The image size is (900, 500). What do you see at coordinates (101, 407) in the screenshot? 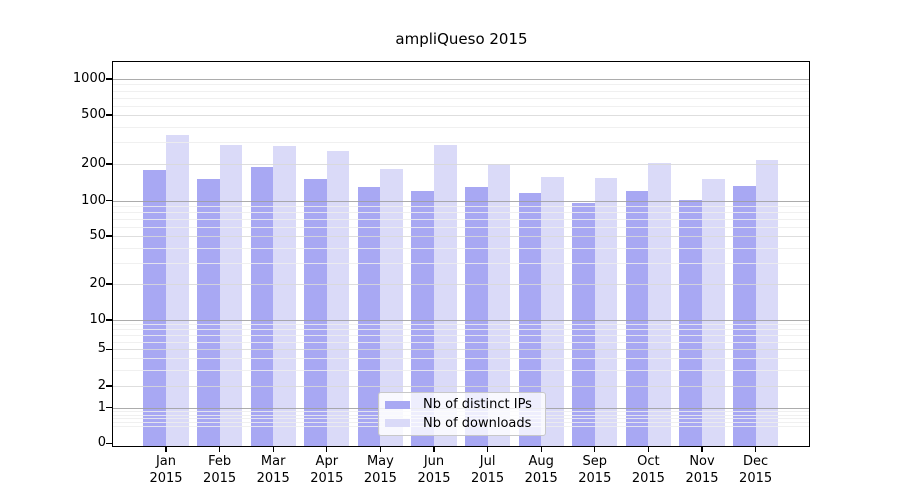
I see `y-tick-label: 1` at bounding box center [101, 407].